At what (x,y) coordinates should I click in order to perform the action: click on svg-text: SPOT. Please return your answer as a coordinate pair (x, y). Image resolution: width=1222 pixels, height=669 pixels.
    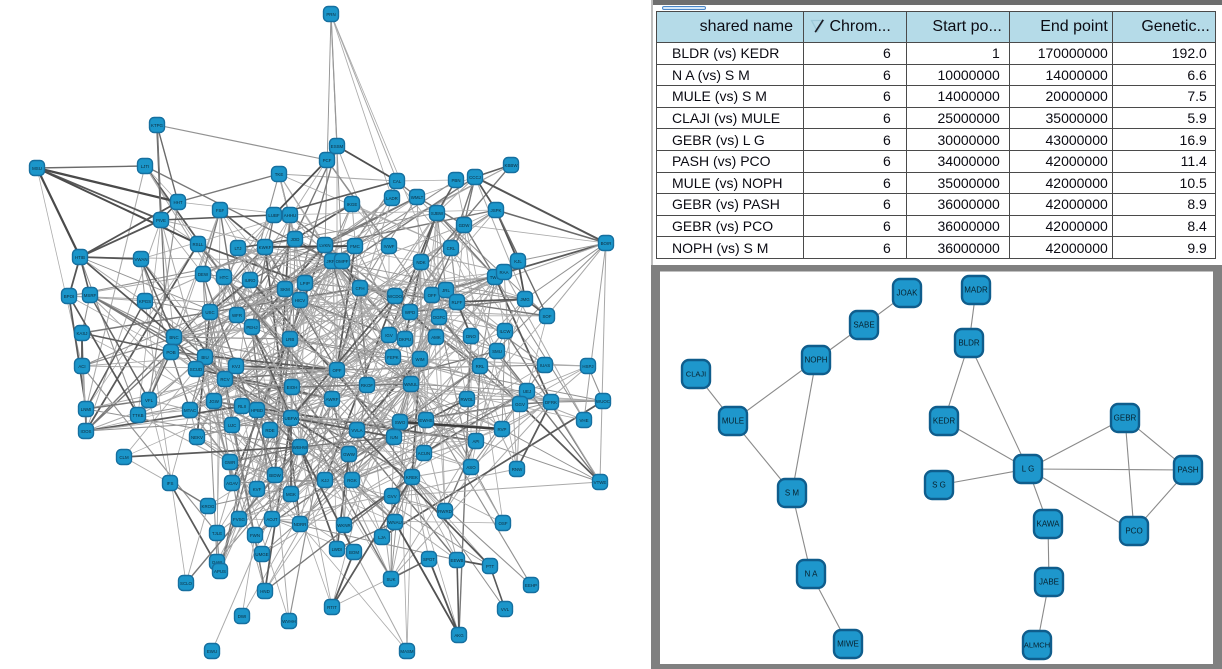
    Looking at the image, I should click on (429, 559).